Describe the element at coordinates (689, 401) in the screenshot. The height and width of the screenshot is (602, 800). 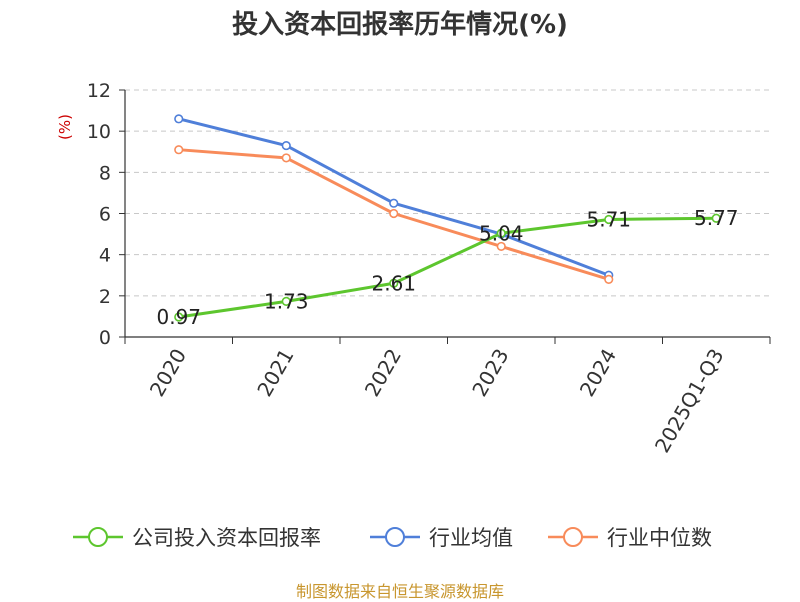
I see `x-tick-label: 2025Q1-Q3` at that location.